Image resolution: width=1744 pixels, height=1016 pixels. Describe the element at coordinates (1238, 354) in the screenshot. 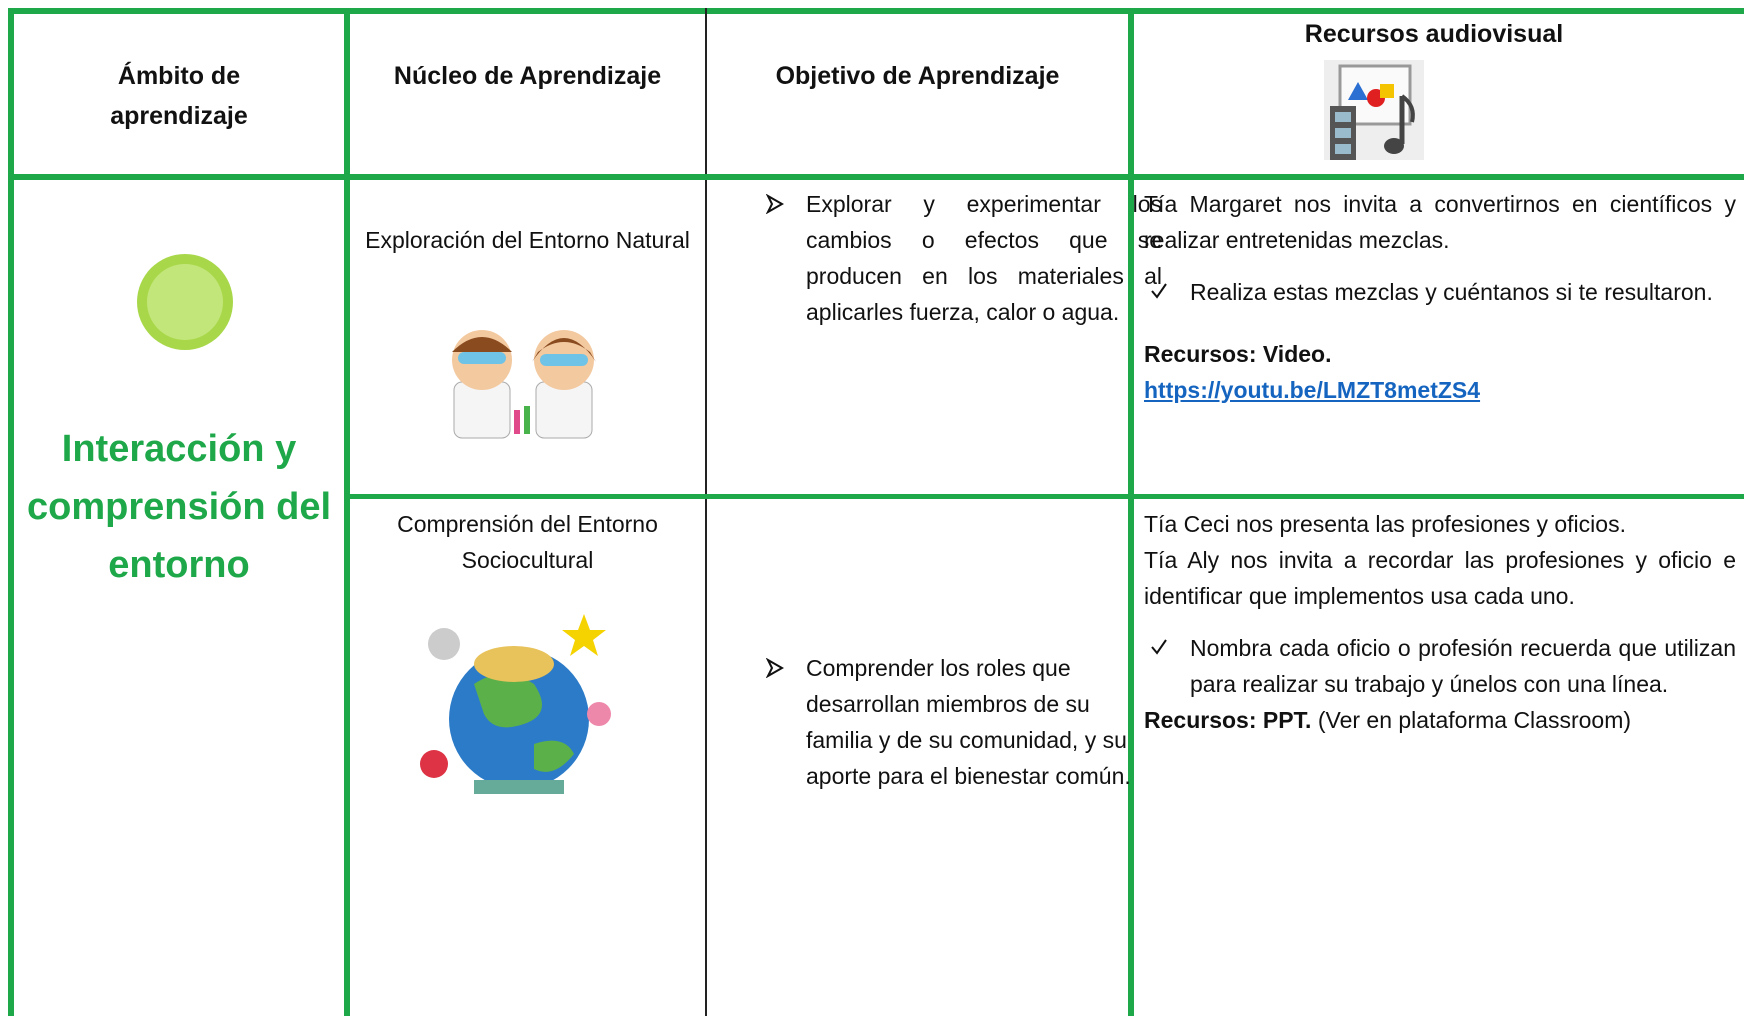

I see `recursos-label: Recursos: Video.` at that location.